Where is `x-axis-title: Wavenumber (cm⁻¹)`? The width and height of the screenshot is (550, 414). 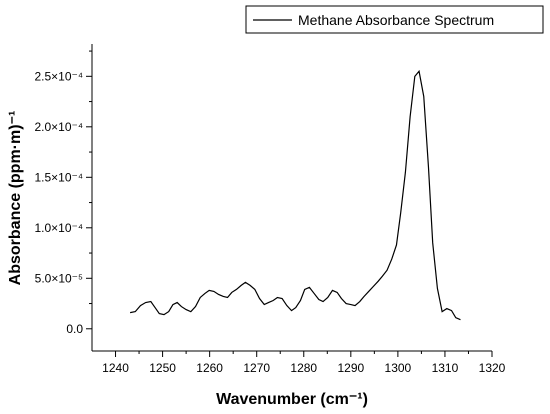
x-axis-title: Wavenumber (cm⁻¹) is located at coordinates (292, 399).